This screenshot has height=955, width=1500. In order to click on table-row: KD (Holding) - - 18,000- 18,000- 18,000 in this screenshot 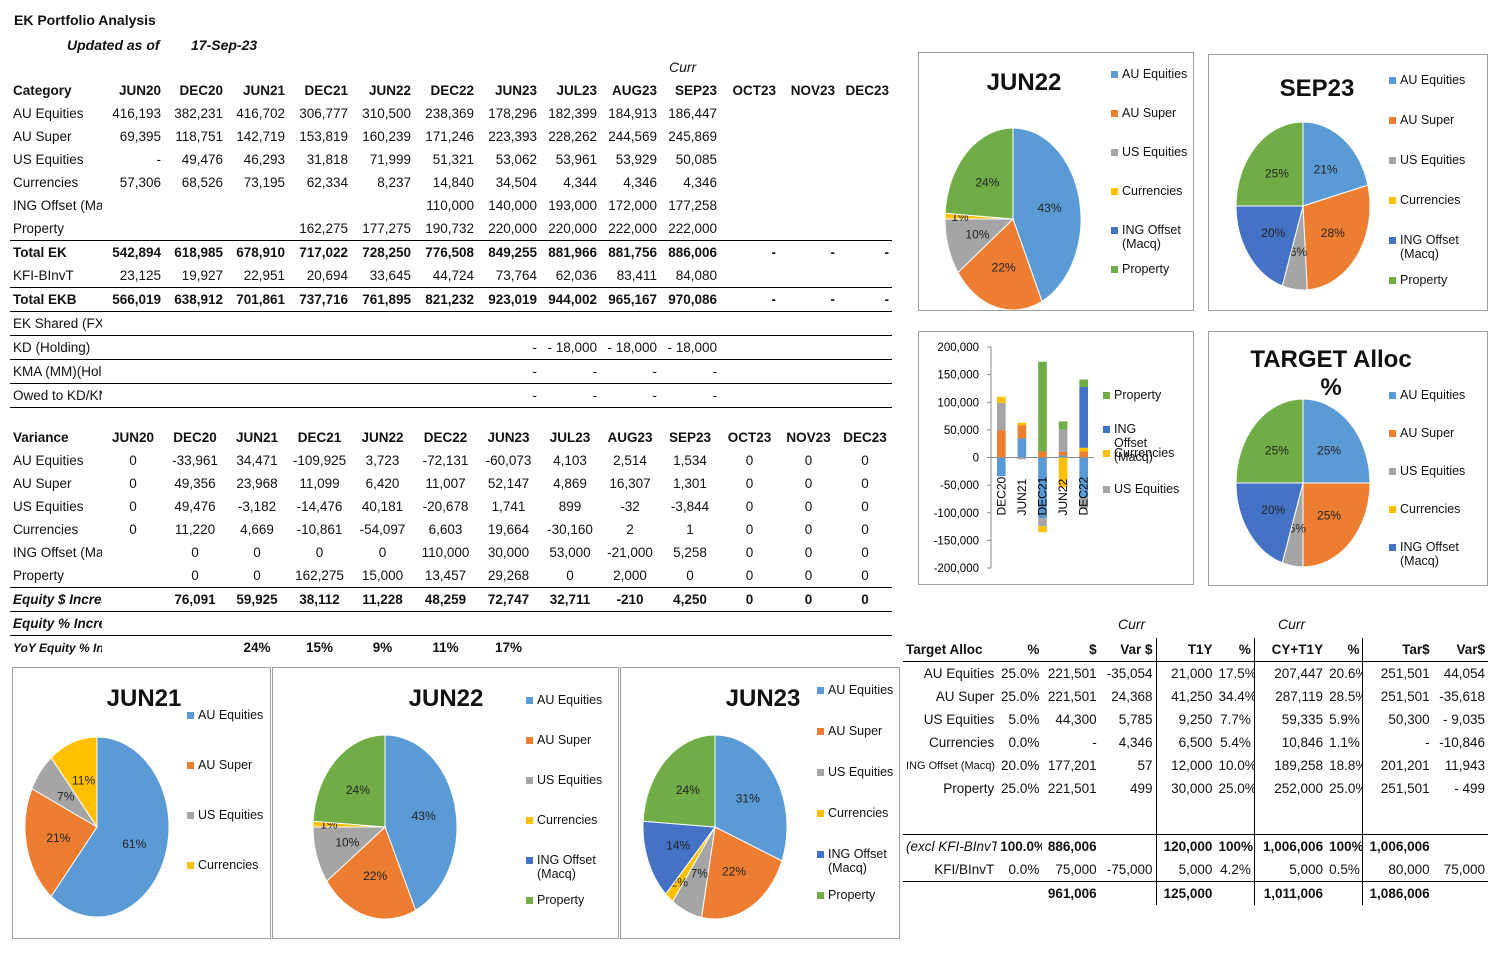, I will do `click(451, 347)`.